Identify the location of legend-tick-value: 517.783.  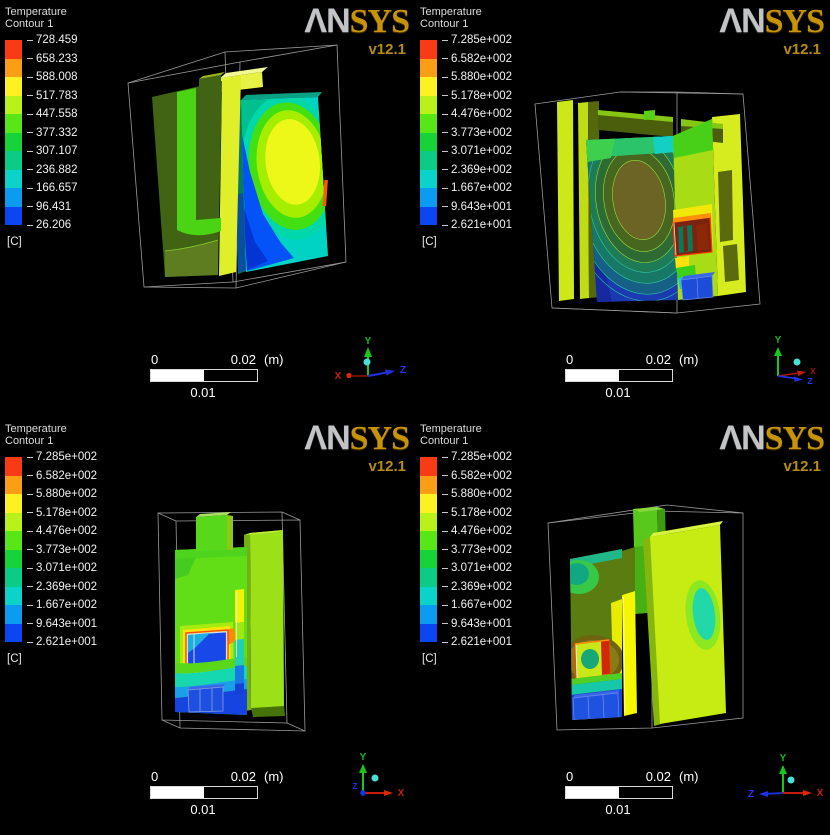
(73, 96).